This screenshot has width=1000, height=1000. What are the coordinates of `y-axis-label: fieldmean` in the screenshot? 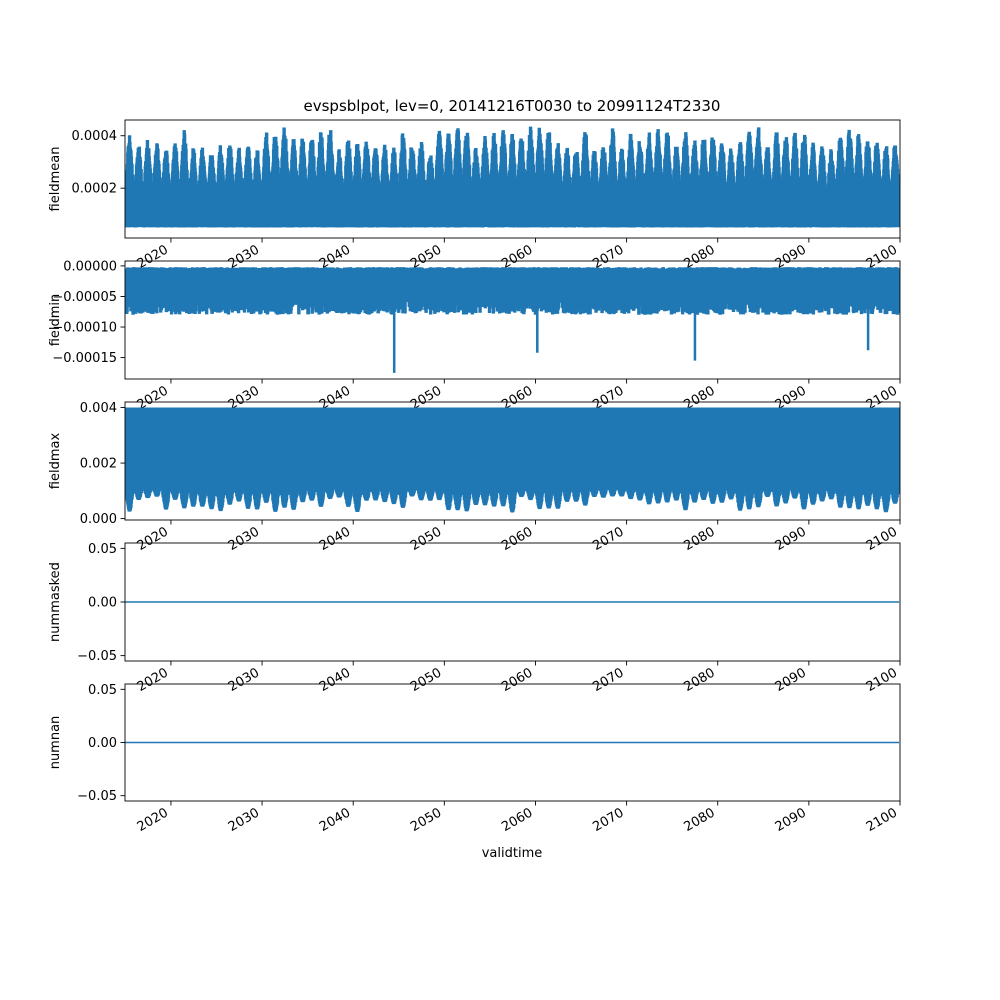 It's located at (55, 179).